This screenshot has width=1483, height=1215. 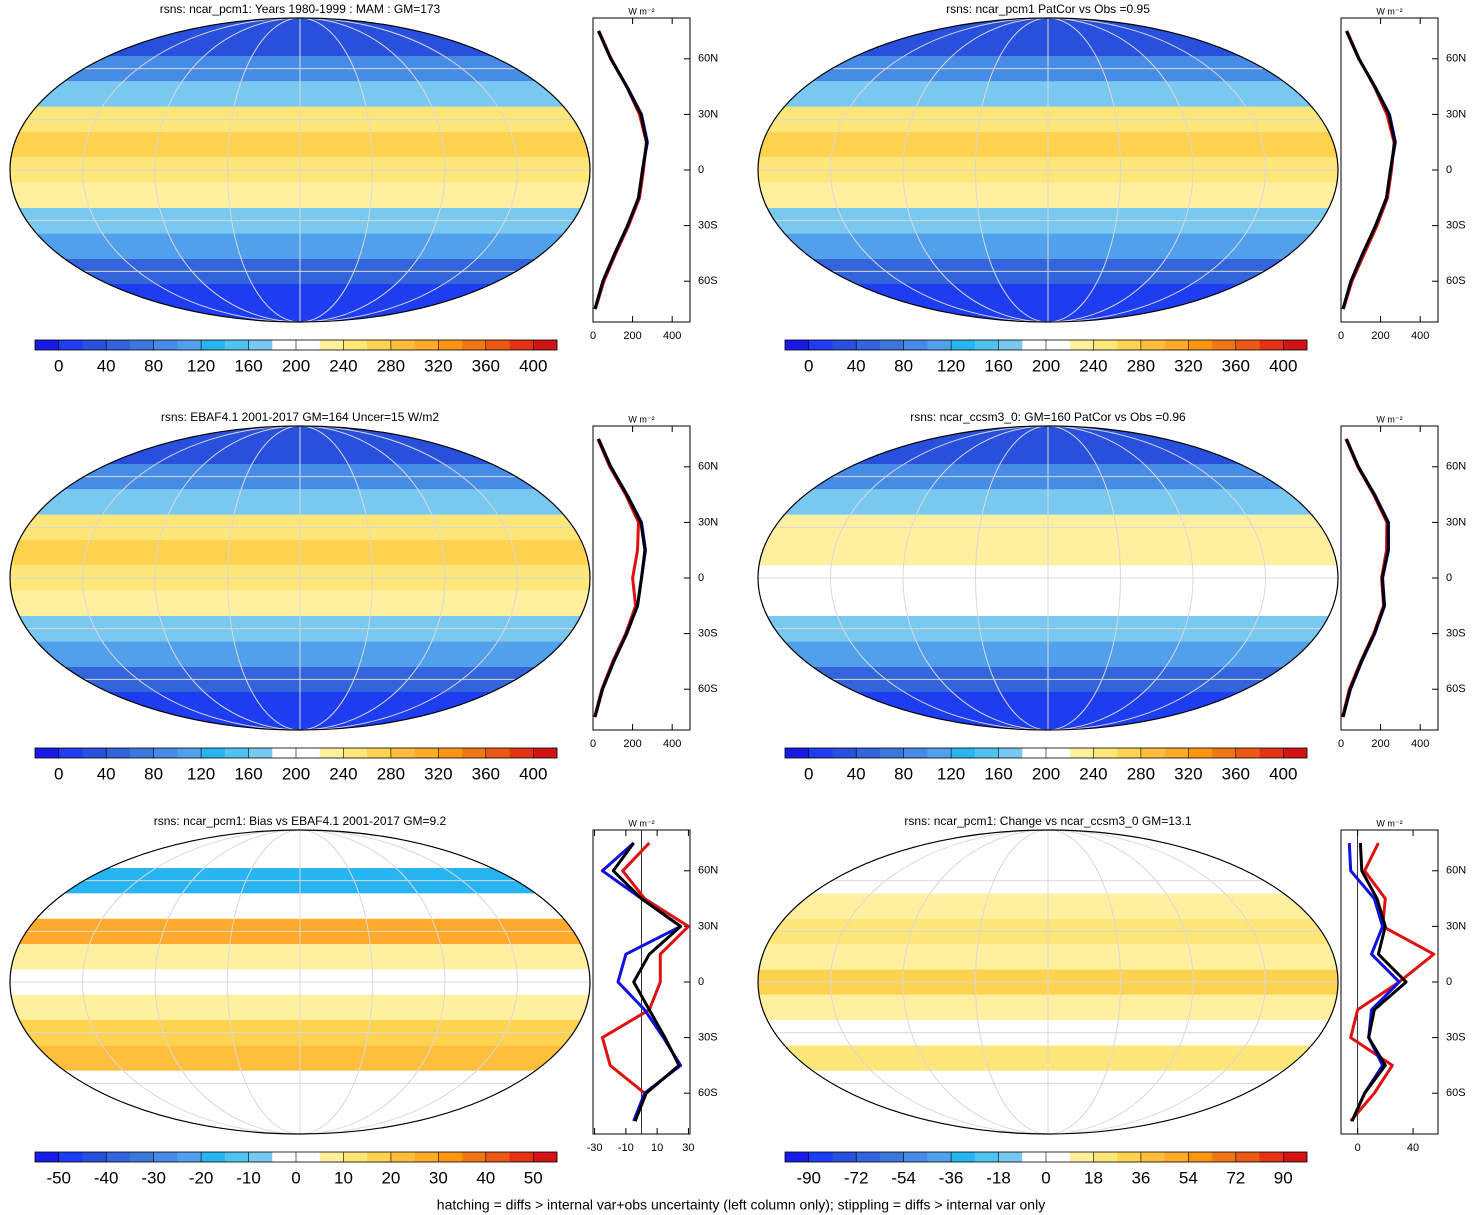 I want to click on colorbar-label: 40, so click(x=106, y=365).